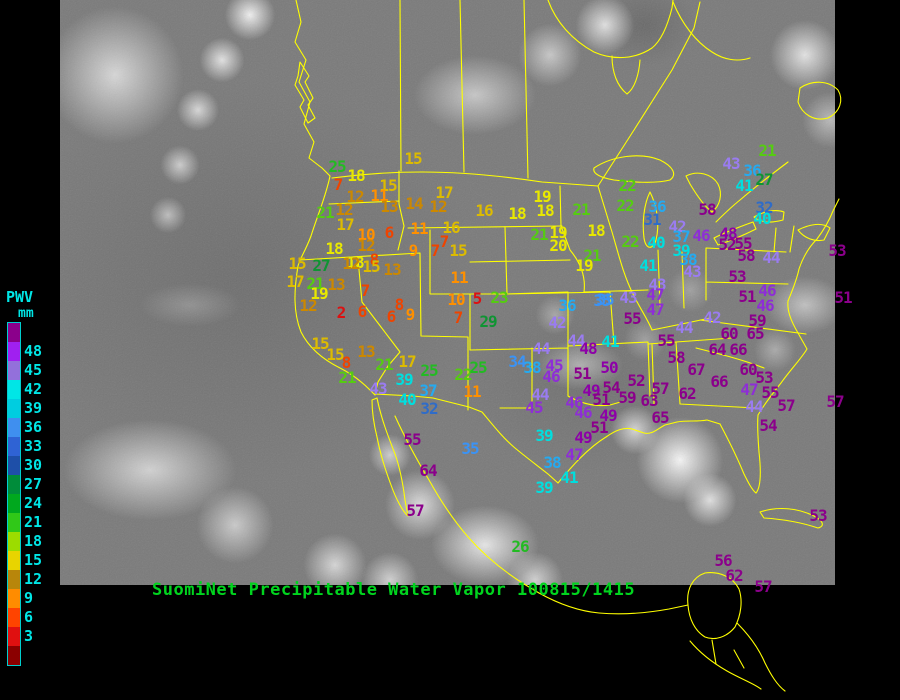 Image resolution: width=900 pixels, height=700 pixels. What do you see at coordinates (33, 503) in the screenshot?
I see `legend-tick-label: 24` at bounding box center [33, 503].